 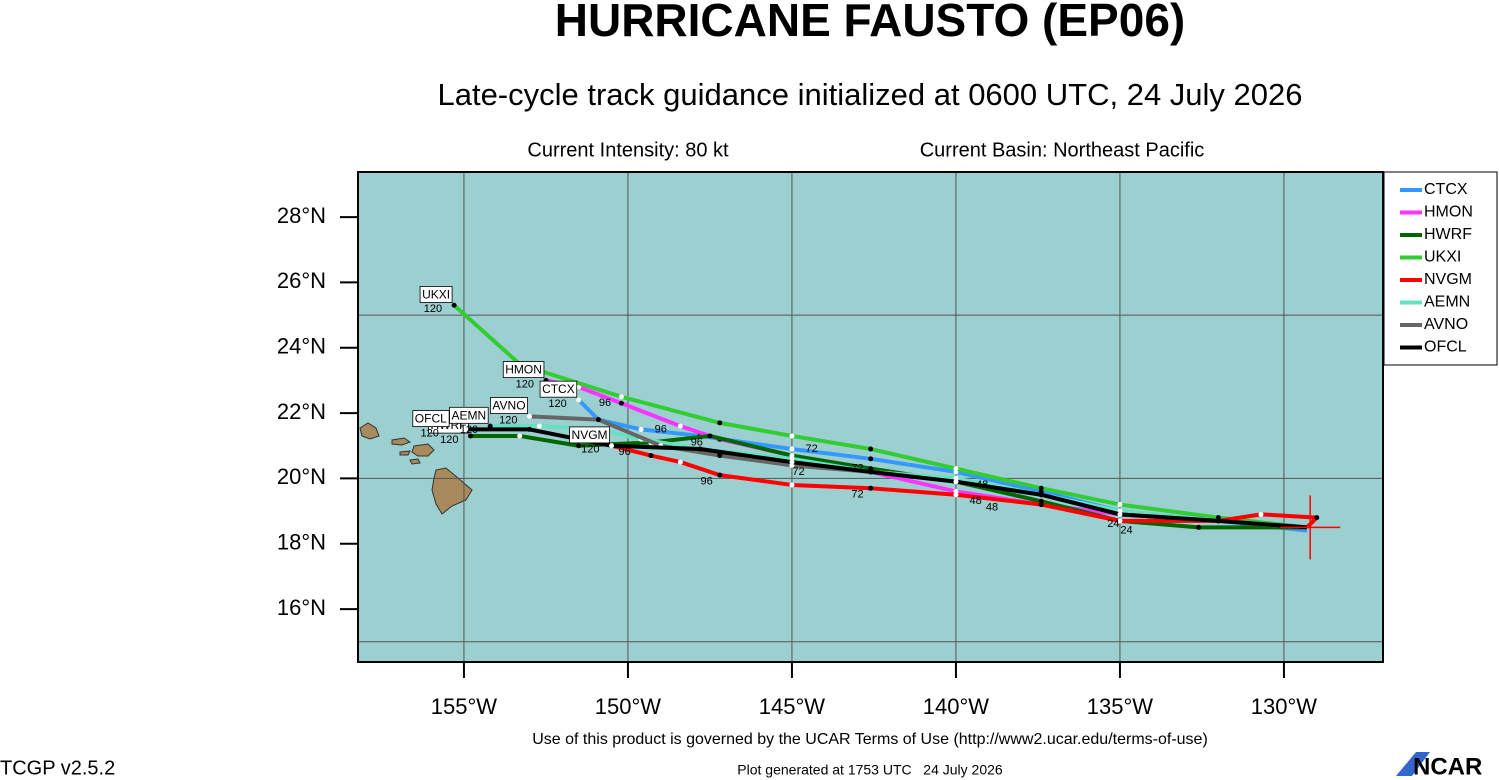 What do you see at coordinates (1126, 531) in the screenshot?
I see `hour-label: 24` at bounding box center [1126, 531].